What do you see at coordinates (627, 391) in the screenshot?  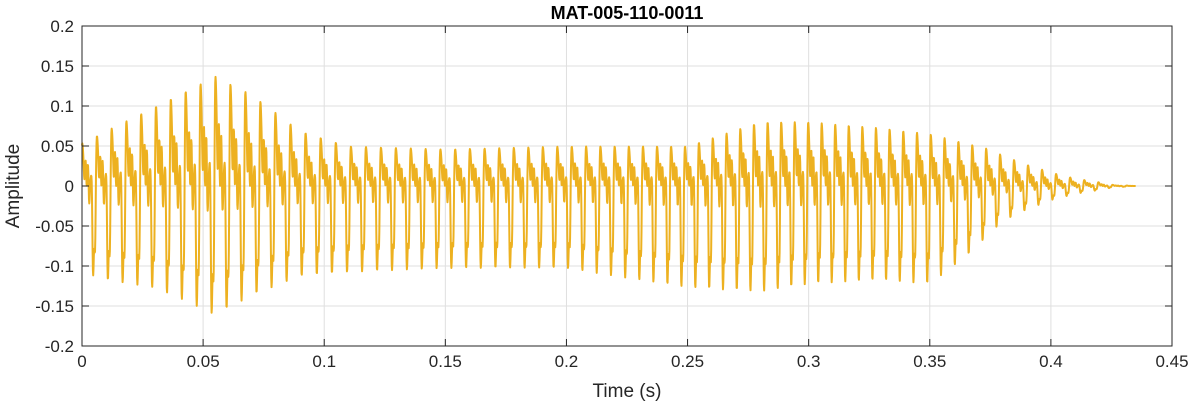 I see `x-axis-label: Time (s)` at bounding box center [627, 391].